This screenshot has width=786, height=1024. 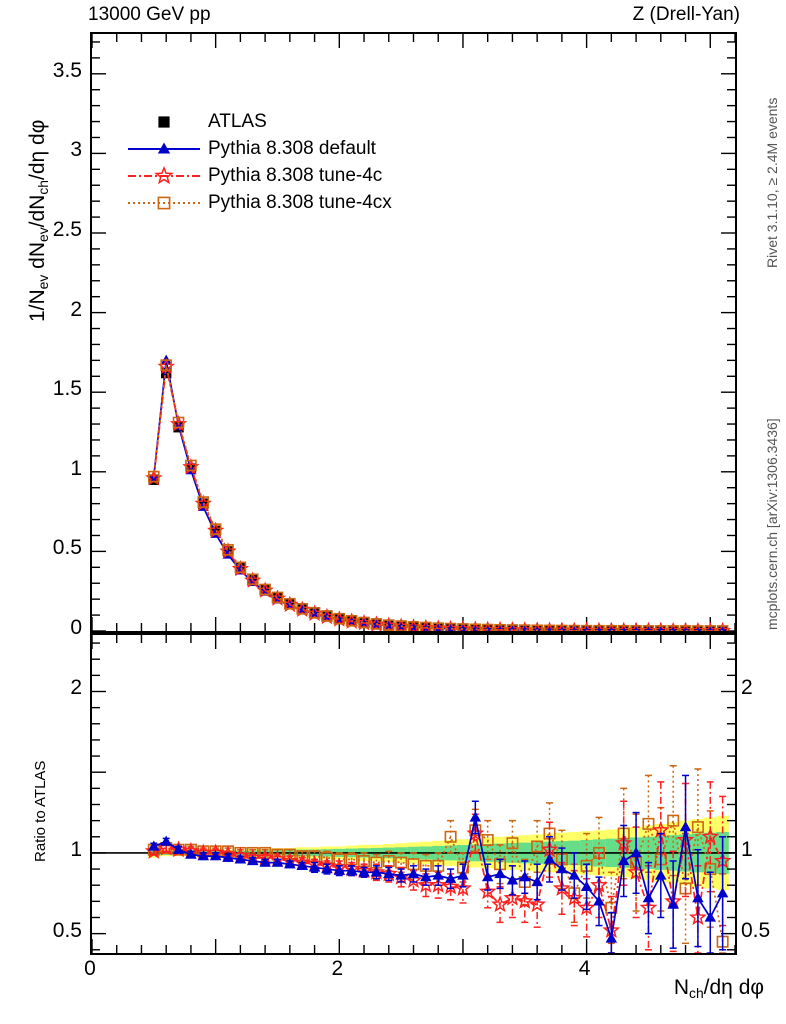 I want to click on x-tick-label: 4, so click(x=584, y=968).